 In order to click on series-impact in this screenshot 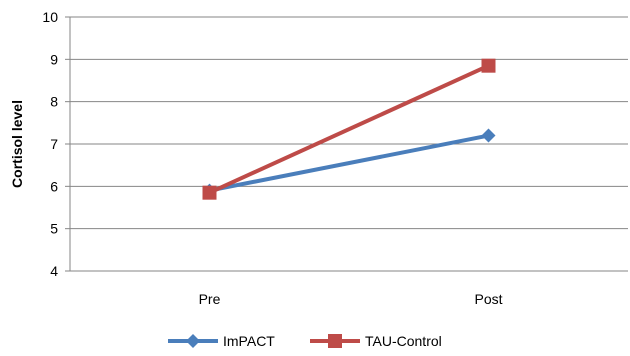, I will do `click(349, 163)`.